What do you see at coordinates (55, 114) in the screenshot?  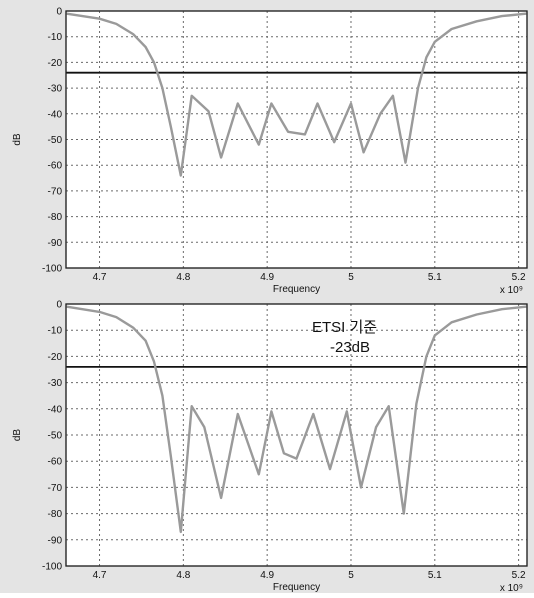 I see `top-y-tick-label: -40` at bounding box center [55, 114].